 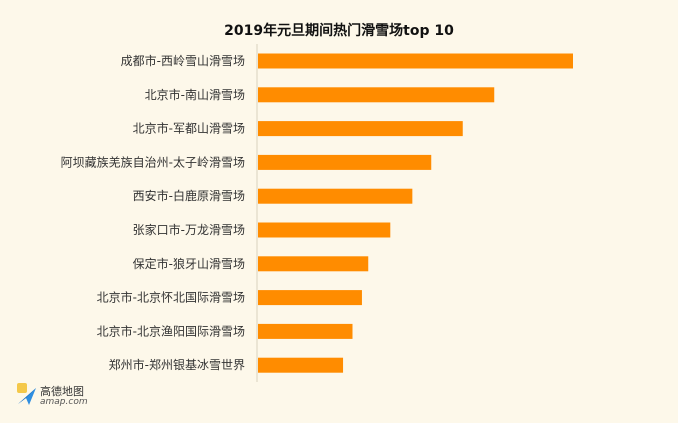 I want to click on logo-brand-name: 高德地图, so click(x=62, y=391).